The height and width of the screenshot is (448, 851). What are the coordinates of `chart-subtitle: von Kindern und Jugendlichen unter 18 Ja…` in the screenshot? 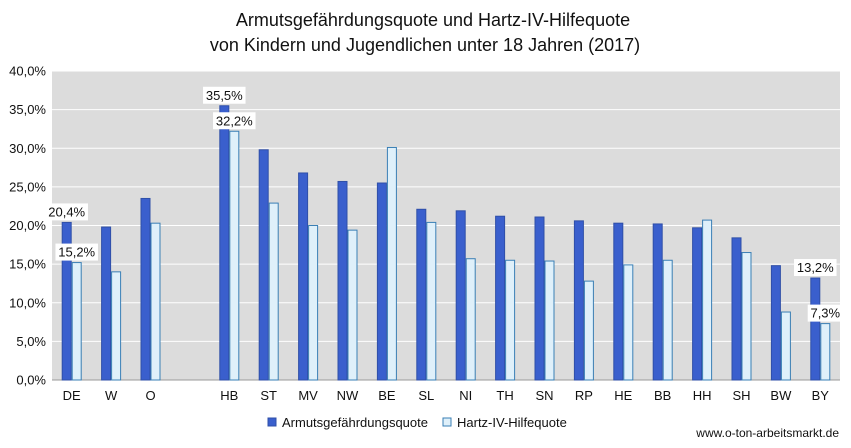 It's located at (425, 45).